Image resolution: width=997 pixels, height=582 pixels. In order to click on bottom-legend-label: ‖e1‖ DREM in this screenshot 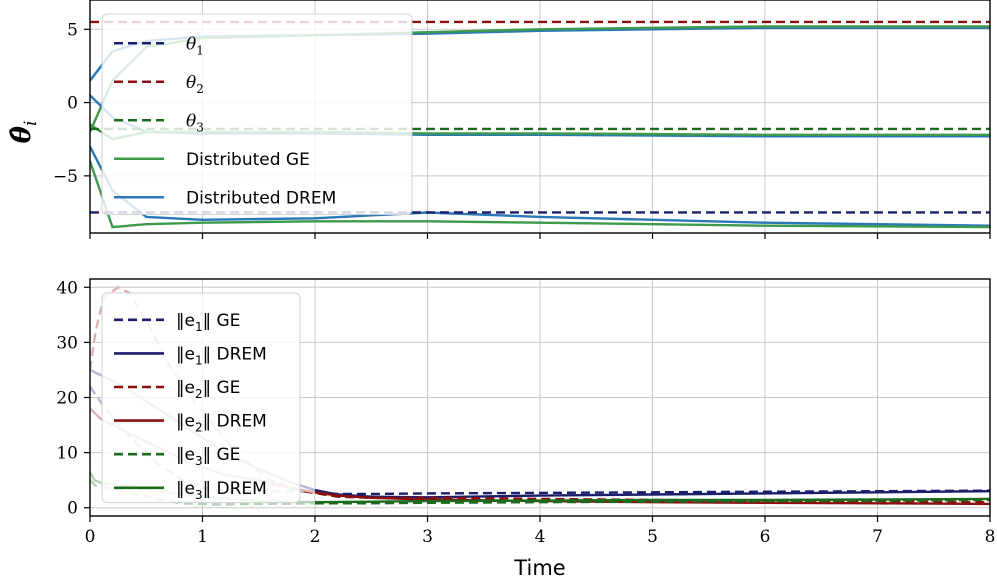, I will do `click(221, 355)`.